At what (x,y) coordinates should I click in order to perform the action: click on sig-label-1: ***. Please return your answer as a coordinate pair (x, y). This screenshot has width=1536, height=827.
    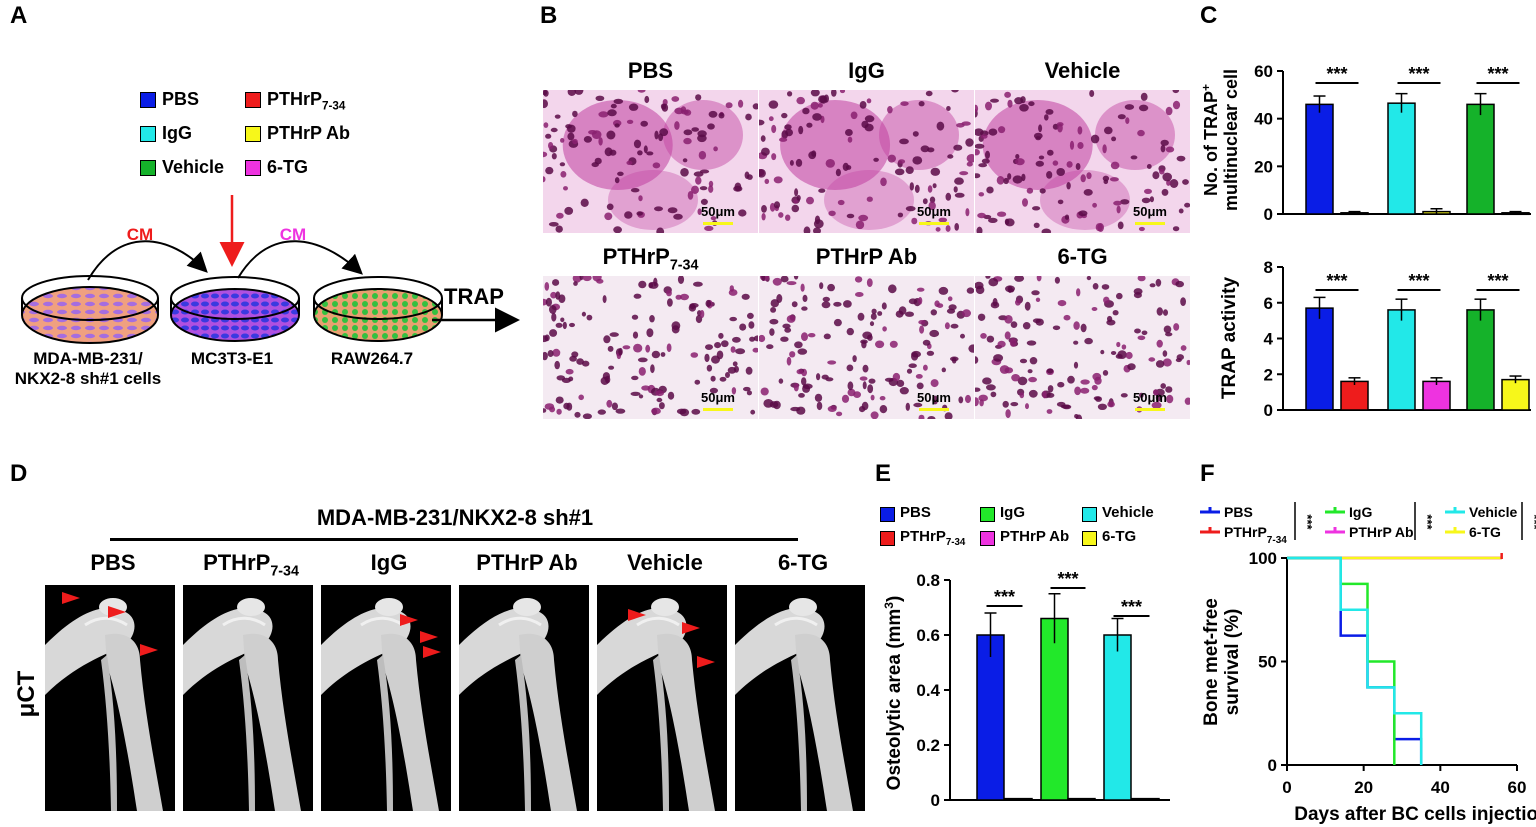
    Looking at the image, I should click on (1418, 281).